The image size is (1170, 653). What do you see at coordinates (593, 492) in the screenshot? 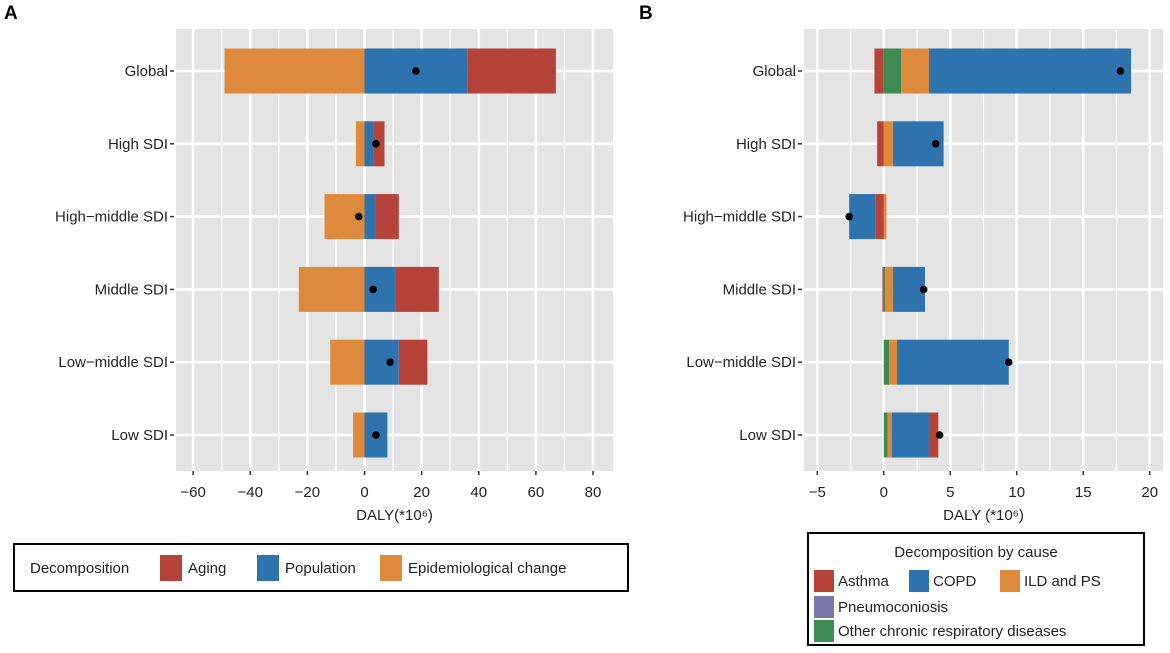
I see `x-tick-label: 80` at bounding box center [593, 492].